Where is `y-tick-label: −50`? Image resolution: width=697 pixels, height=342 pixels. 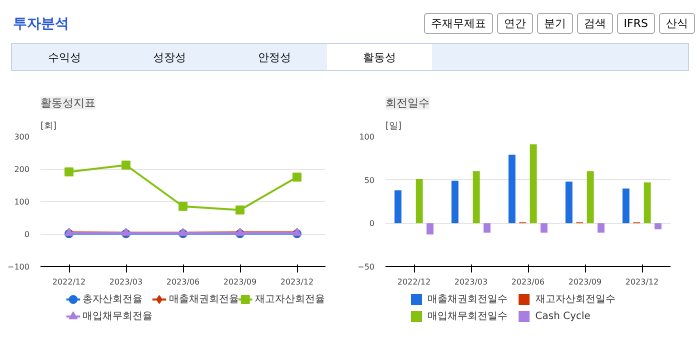
y-tick-label: −50 is located at coordinates (366, 267).